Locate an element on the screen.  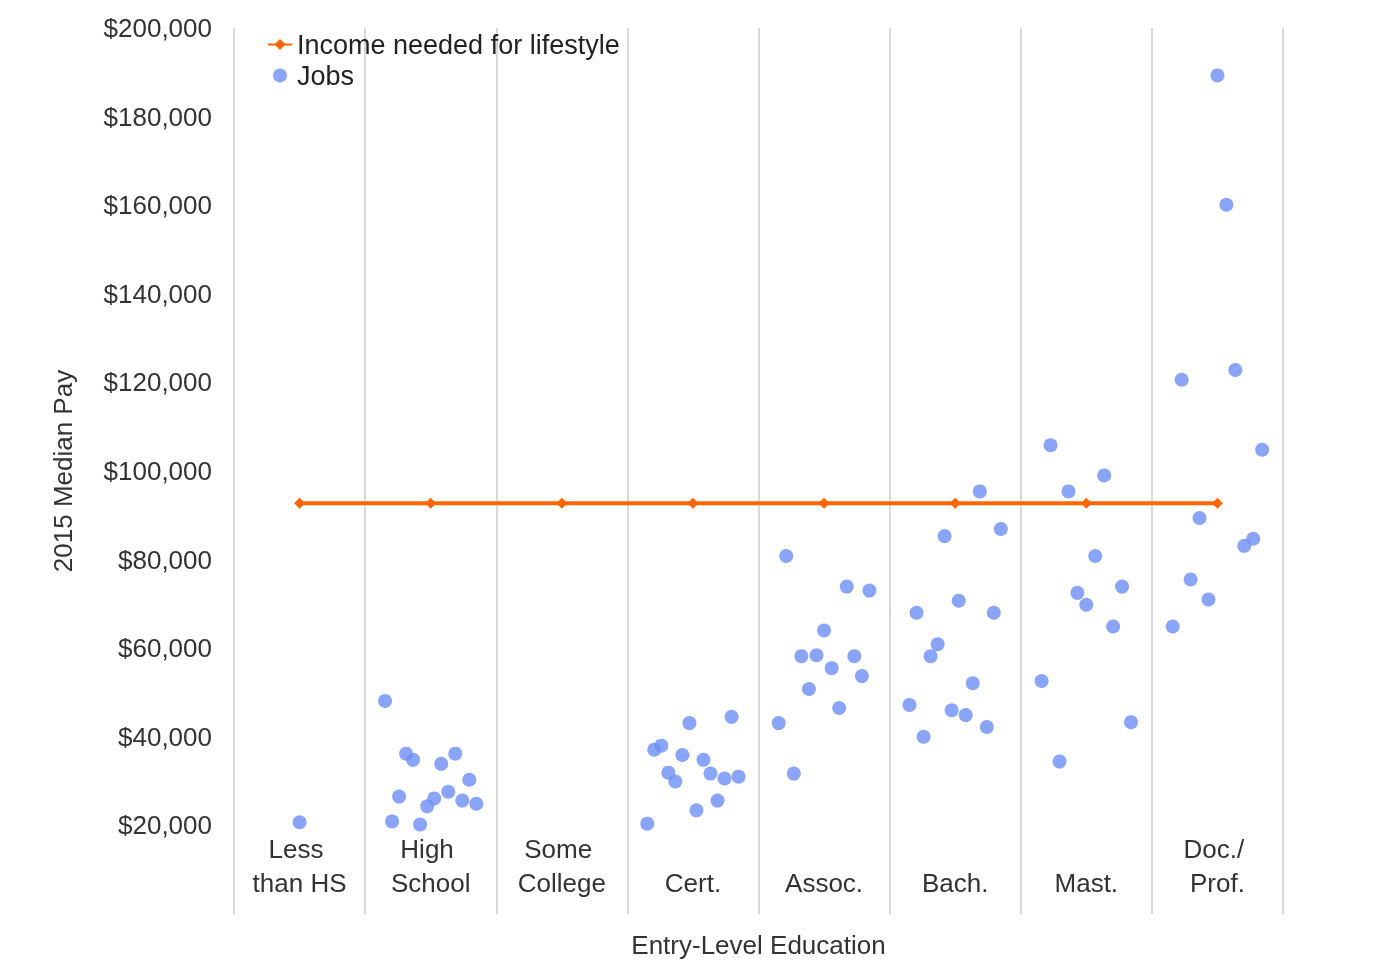
y-tick-label: $60,000 is located at coordinates (165, 648).